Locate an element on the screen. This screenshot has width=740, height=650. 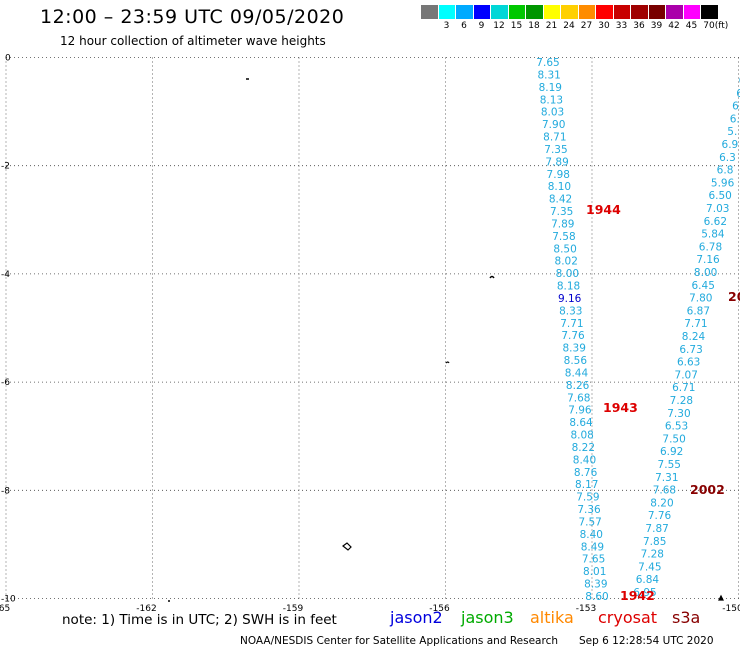
swh-value: 7.90 is located at coordinates (553, 125).